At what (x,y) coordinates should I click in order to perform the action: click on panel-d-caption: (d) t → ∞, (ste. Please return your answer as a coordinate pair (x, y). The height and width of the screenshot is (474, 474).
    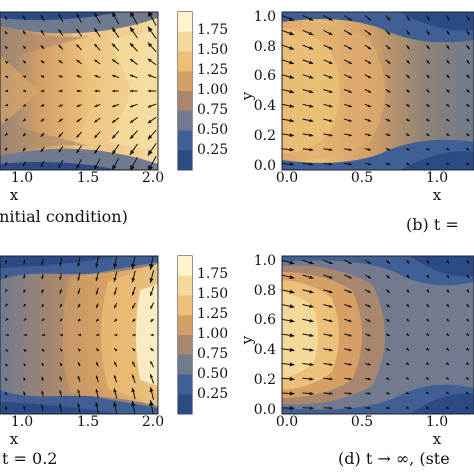
    Looking at the image, I should click on (394, 458).